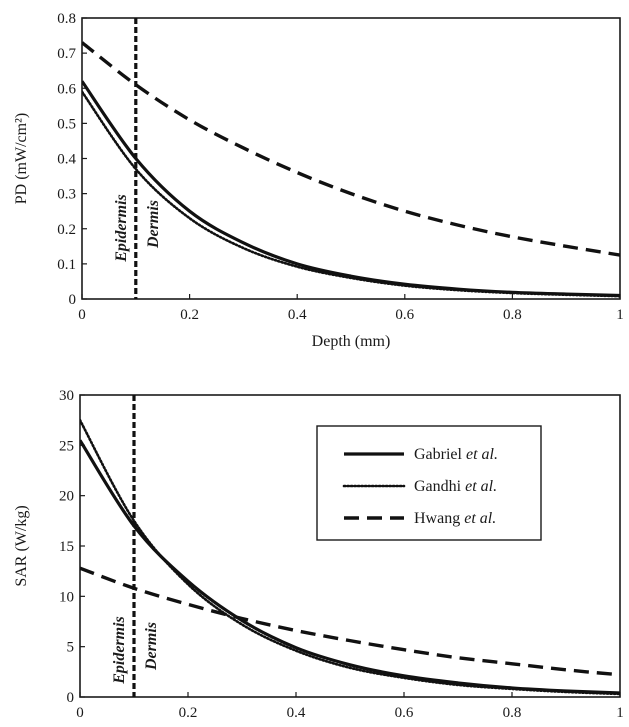 Image resolution: width=629 pixels, height=727 pixels. I want to click on legend: Gabriel et al. Gandhi et al. Hwang et al., so click(429, 483).